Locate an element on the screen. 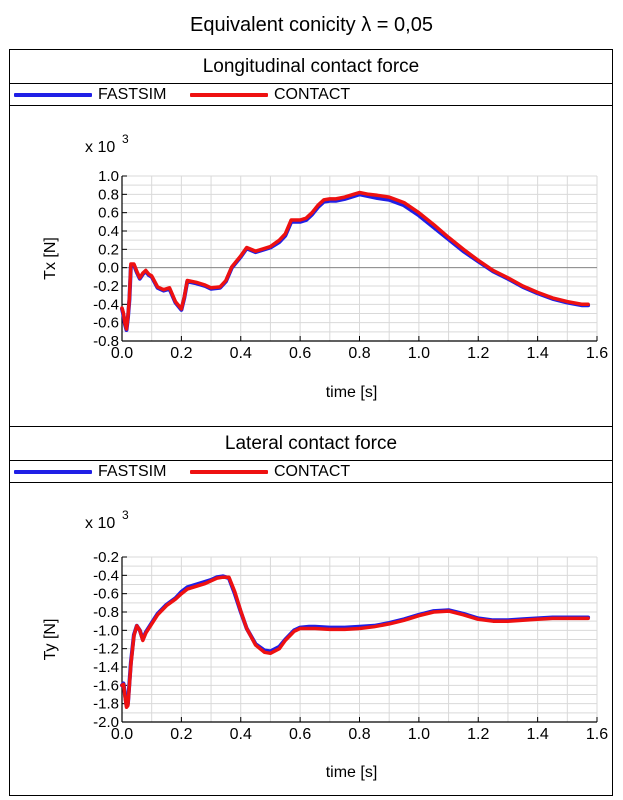 This screenshot has height=800, width=623. figure-title: Equivalent conicity λ = 0,05 is located at coordinates (311, 25).